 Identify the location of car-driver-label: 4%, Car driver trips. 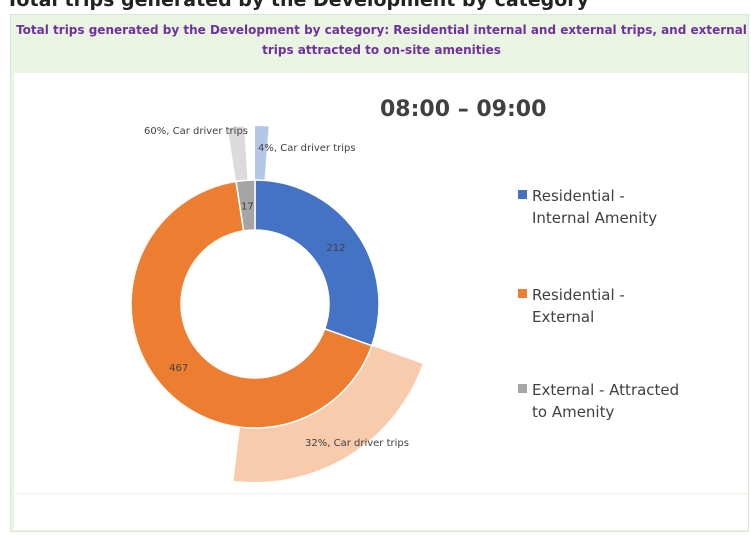
(307, 148).